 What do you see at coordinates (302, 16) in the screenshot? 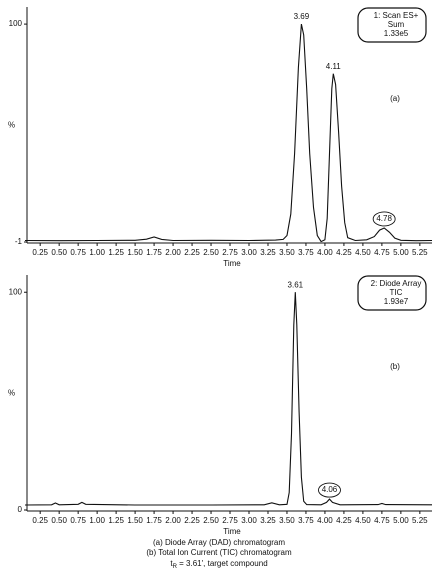
I see `peak-label: 3.69` at bounding box center [302, 16].